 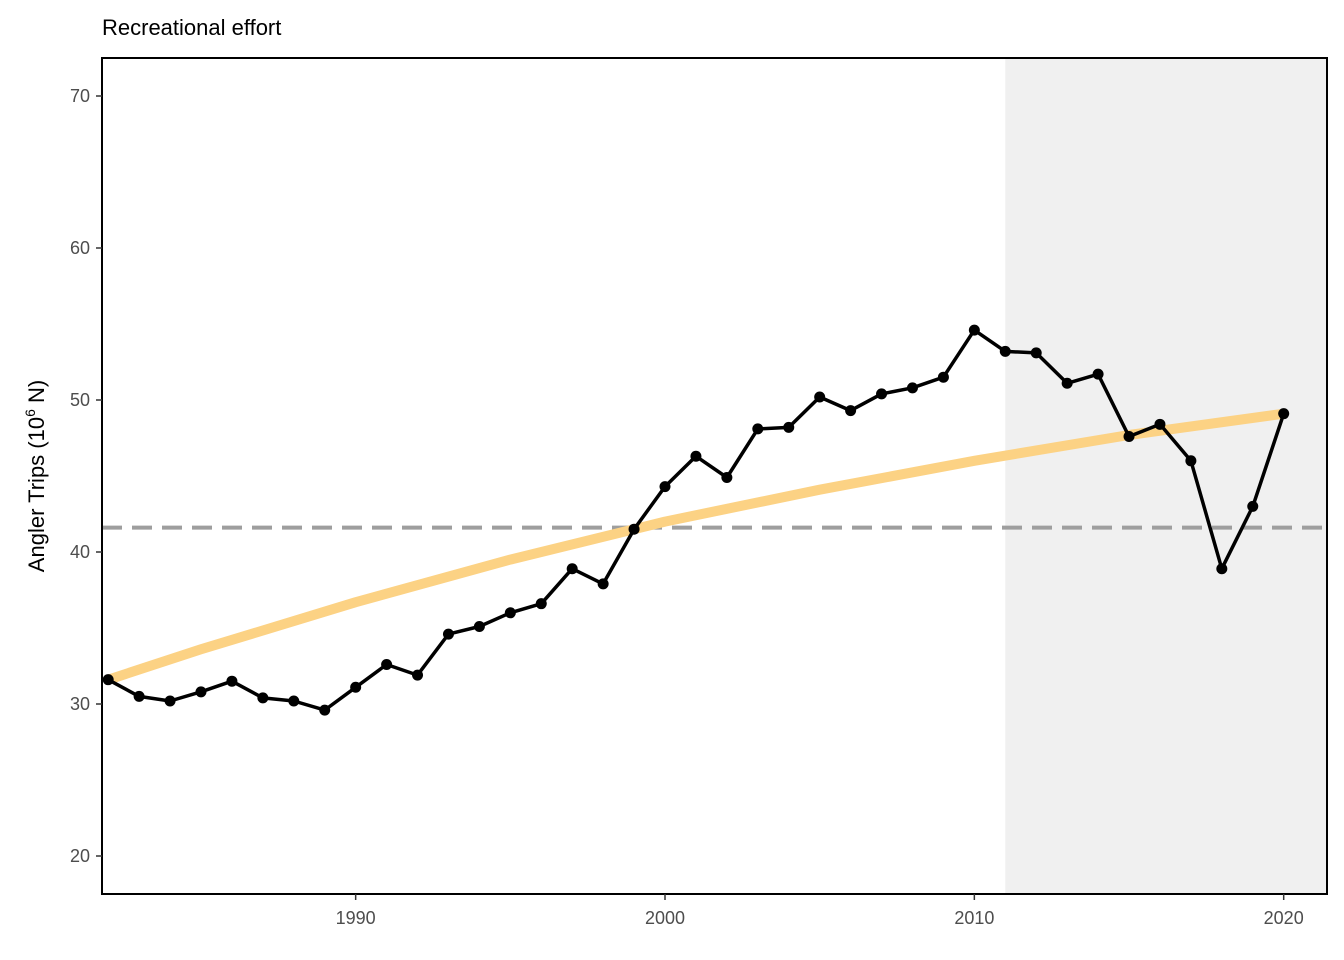 I want to click on x-tick-label: 1990, so click(x=356, y=918).